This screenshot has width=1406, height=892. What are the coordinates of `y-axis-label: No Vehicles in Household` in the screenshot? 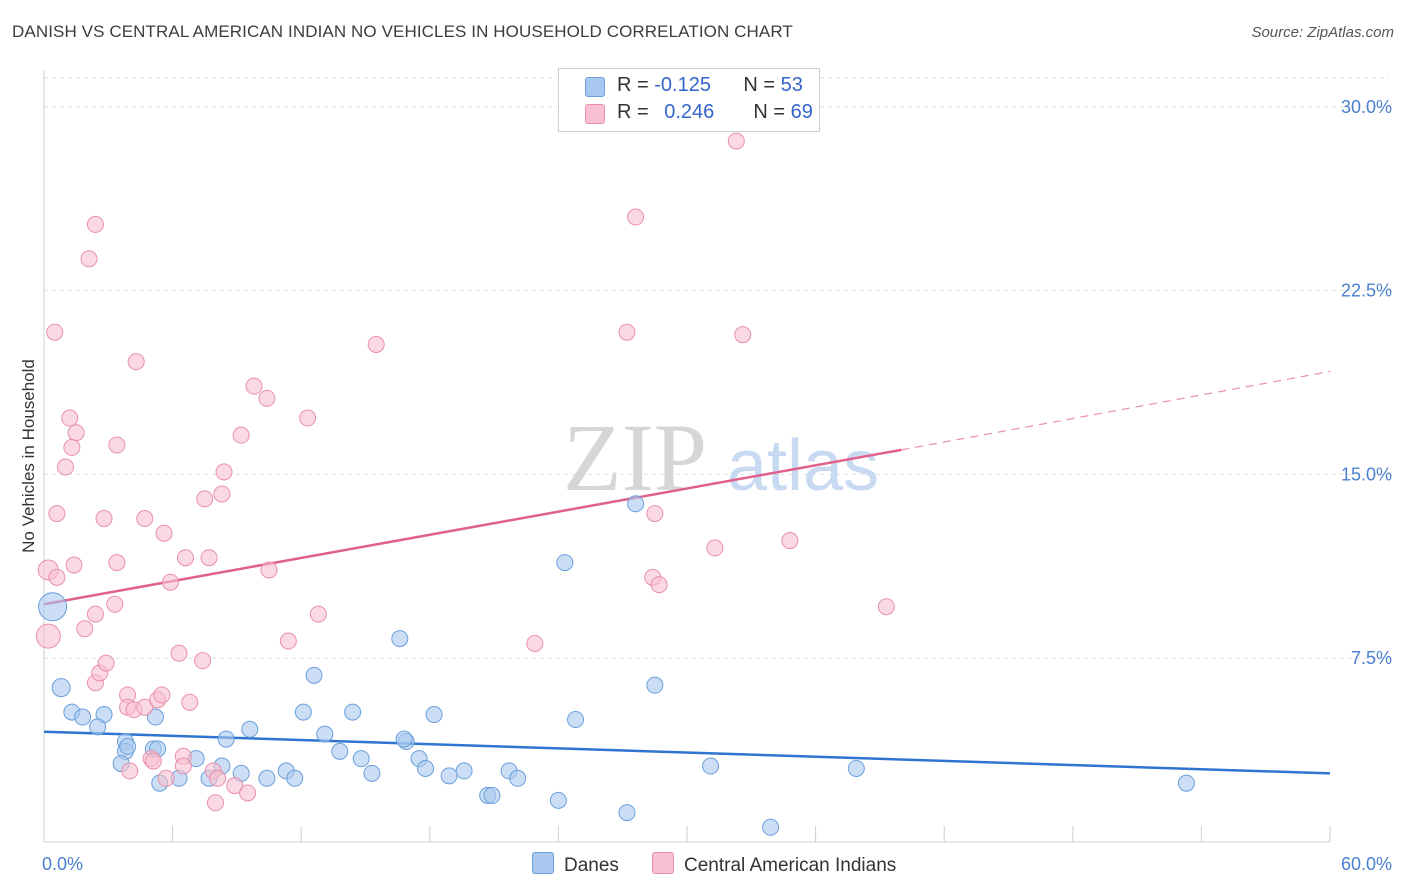 It's located at (28, 456).